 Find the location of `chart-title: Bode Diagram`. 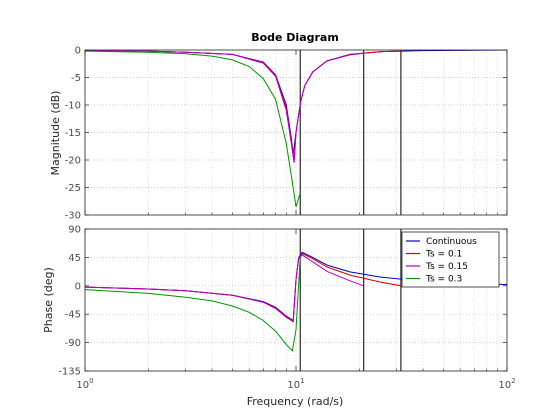

chart-title: Bode Diagram is located at coordinates (295, 37).